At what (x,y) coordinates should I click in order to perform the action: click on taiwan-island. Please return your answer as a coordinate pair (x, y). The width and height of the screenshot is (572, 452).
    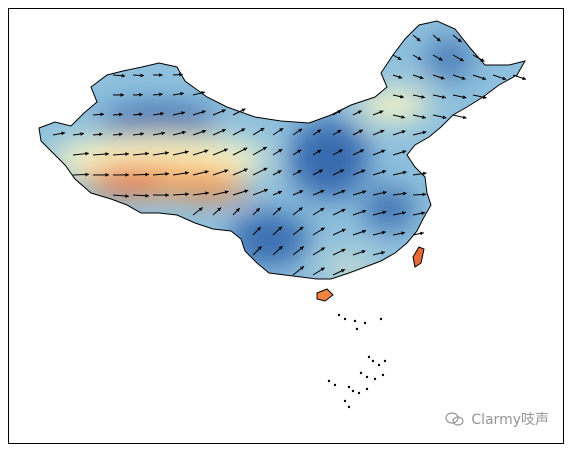
    Looking at the image, I should click on (418, 257).